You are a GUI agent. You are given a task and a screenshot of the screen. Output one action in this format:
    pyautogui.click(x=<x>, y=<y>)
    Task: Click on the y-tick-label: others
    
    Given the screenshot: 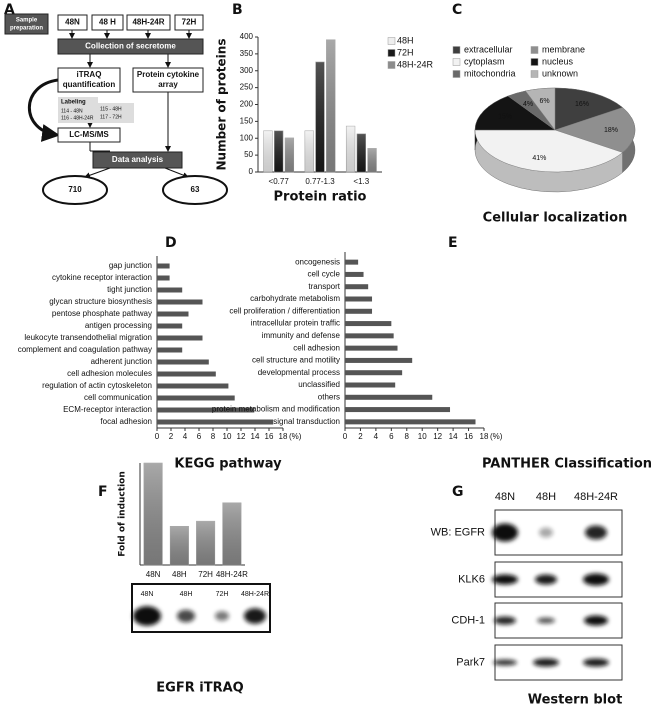 What is the action you would take?
    pyautogui.click(x=329, y=396)
    